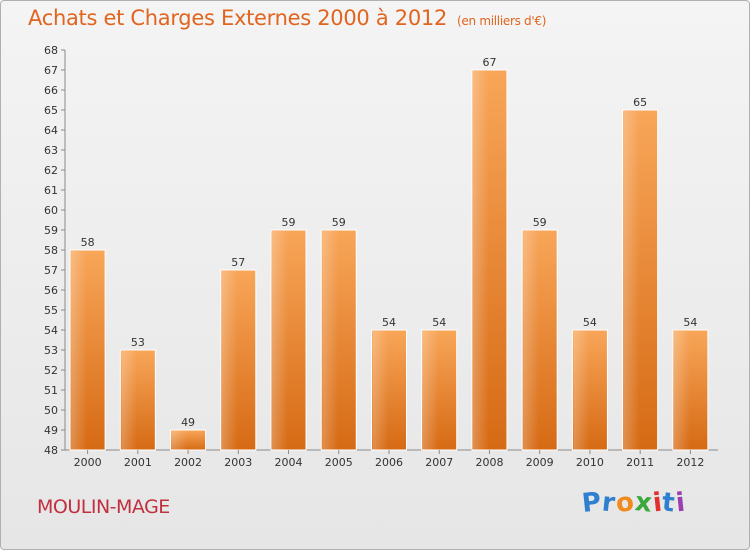 The height and width of the screenshot is (550, 750). What do you see at coordinates (51, 90) in the screenshot?
I see `y-tick-label: 66` at bounding box center [51, 90].